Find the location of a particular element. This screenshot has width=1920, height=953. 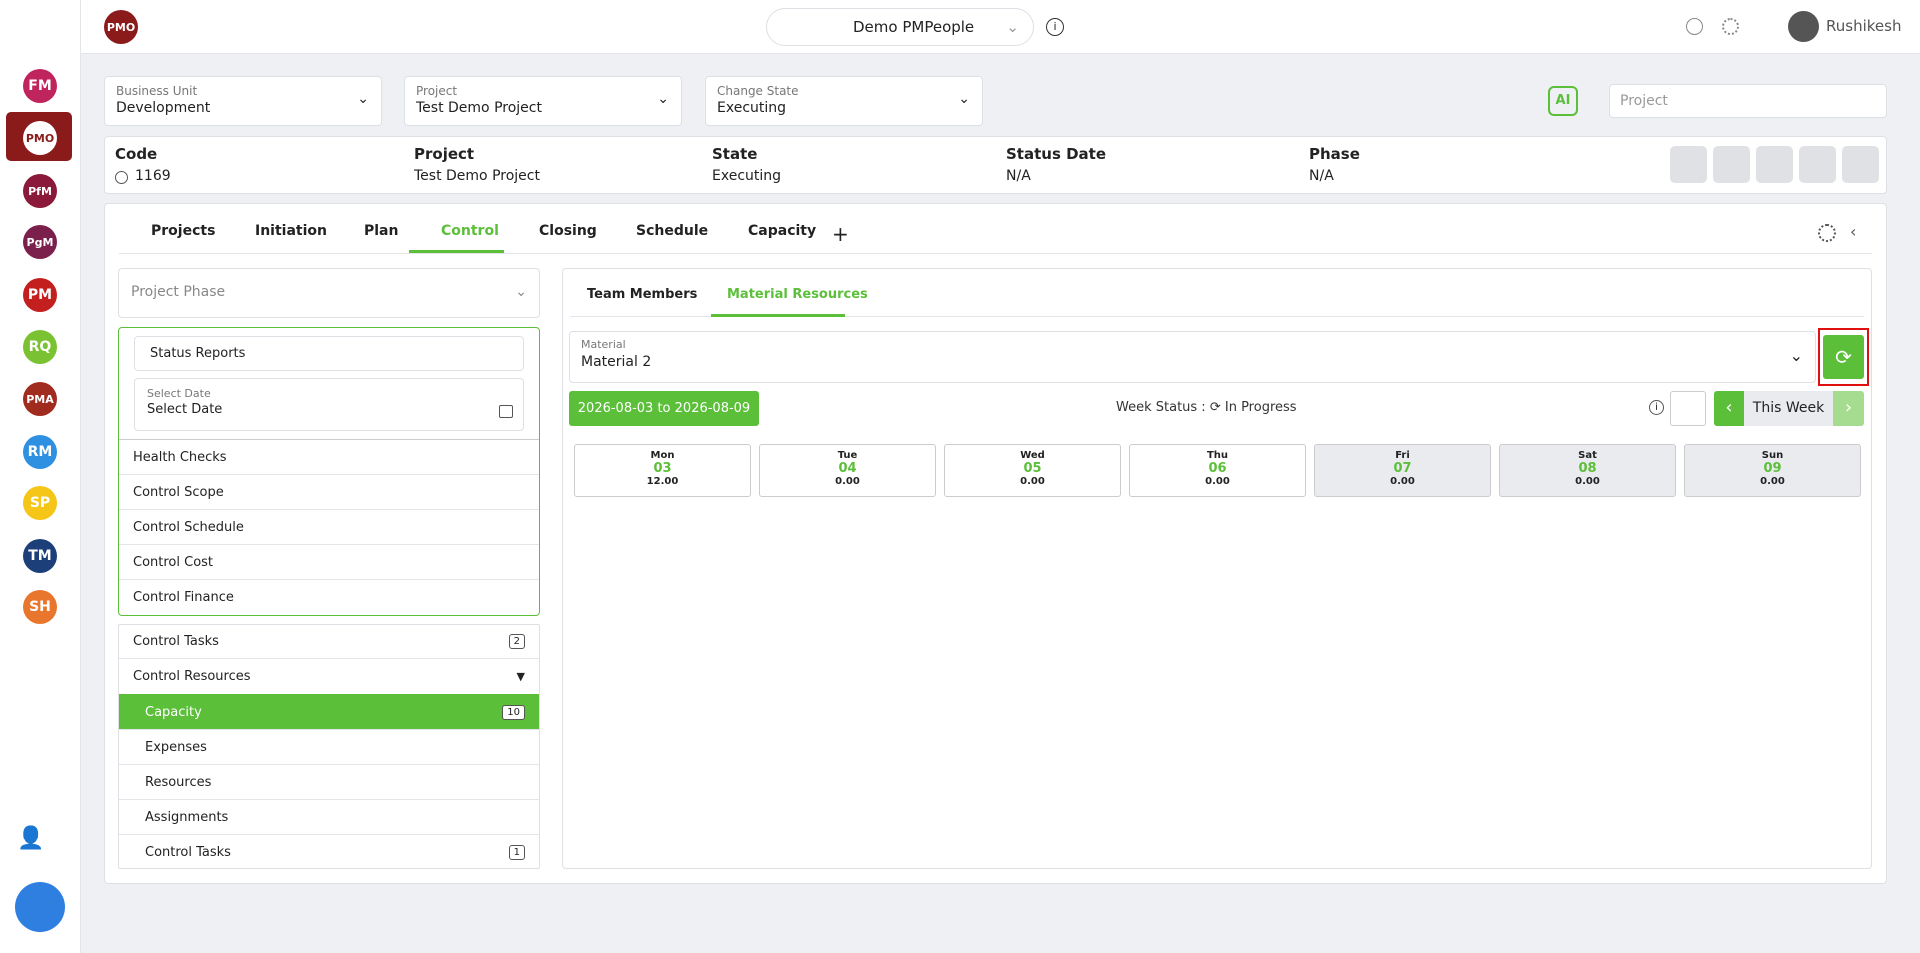

date-range: 2026-08-03 to 2026-08-09 is located at coordinates (664, 408).